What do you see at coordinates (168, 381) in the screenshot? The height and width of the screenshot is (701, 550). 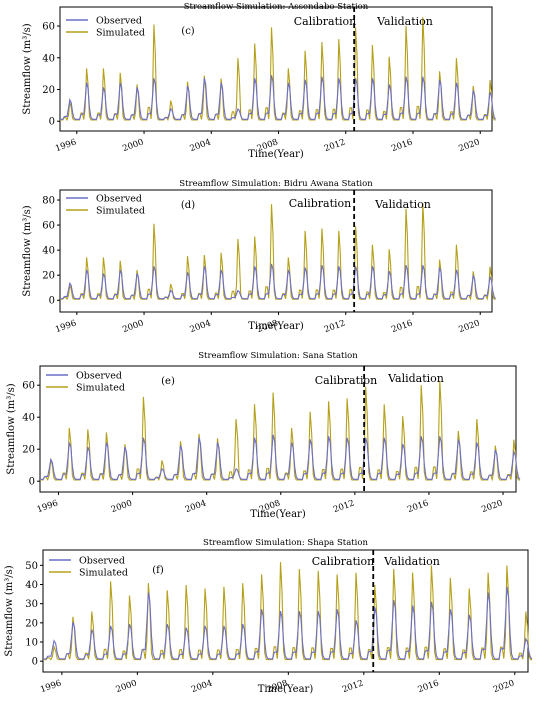 I see `panel-label: (e)` at bounding box center [168, 381].